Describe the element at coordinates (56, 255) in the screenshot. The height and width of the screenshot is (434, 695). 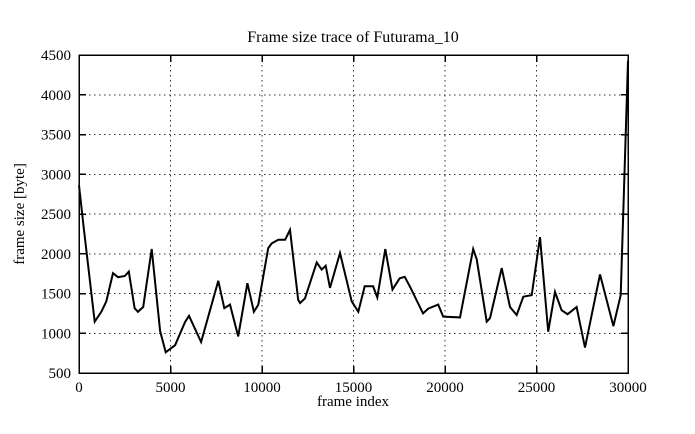
I see `y-tick-label: 2000` at that location.